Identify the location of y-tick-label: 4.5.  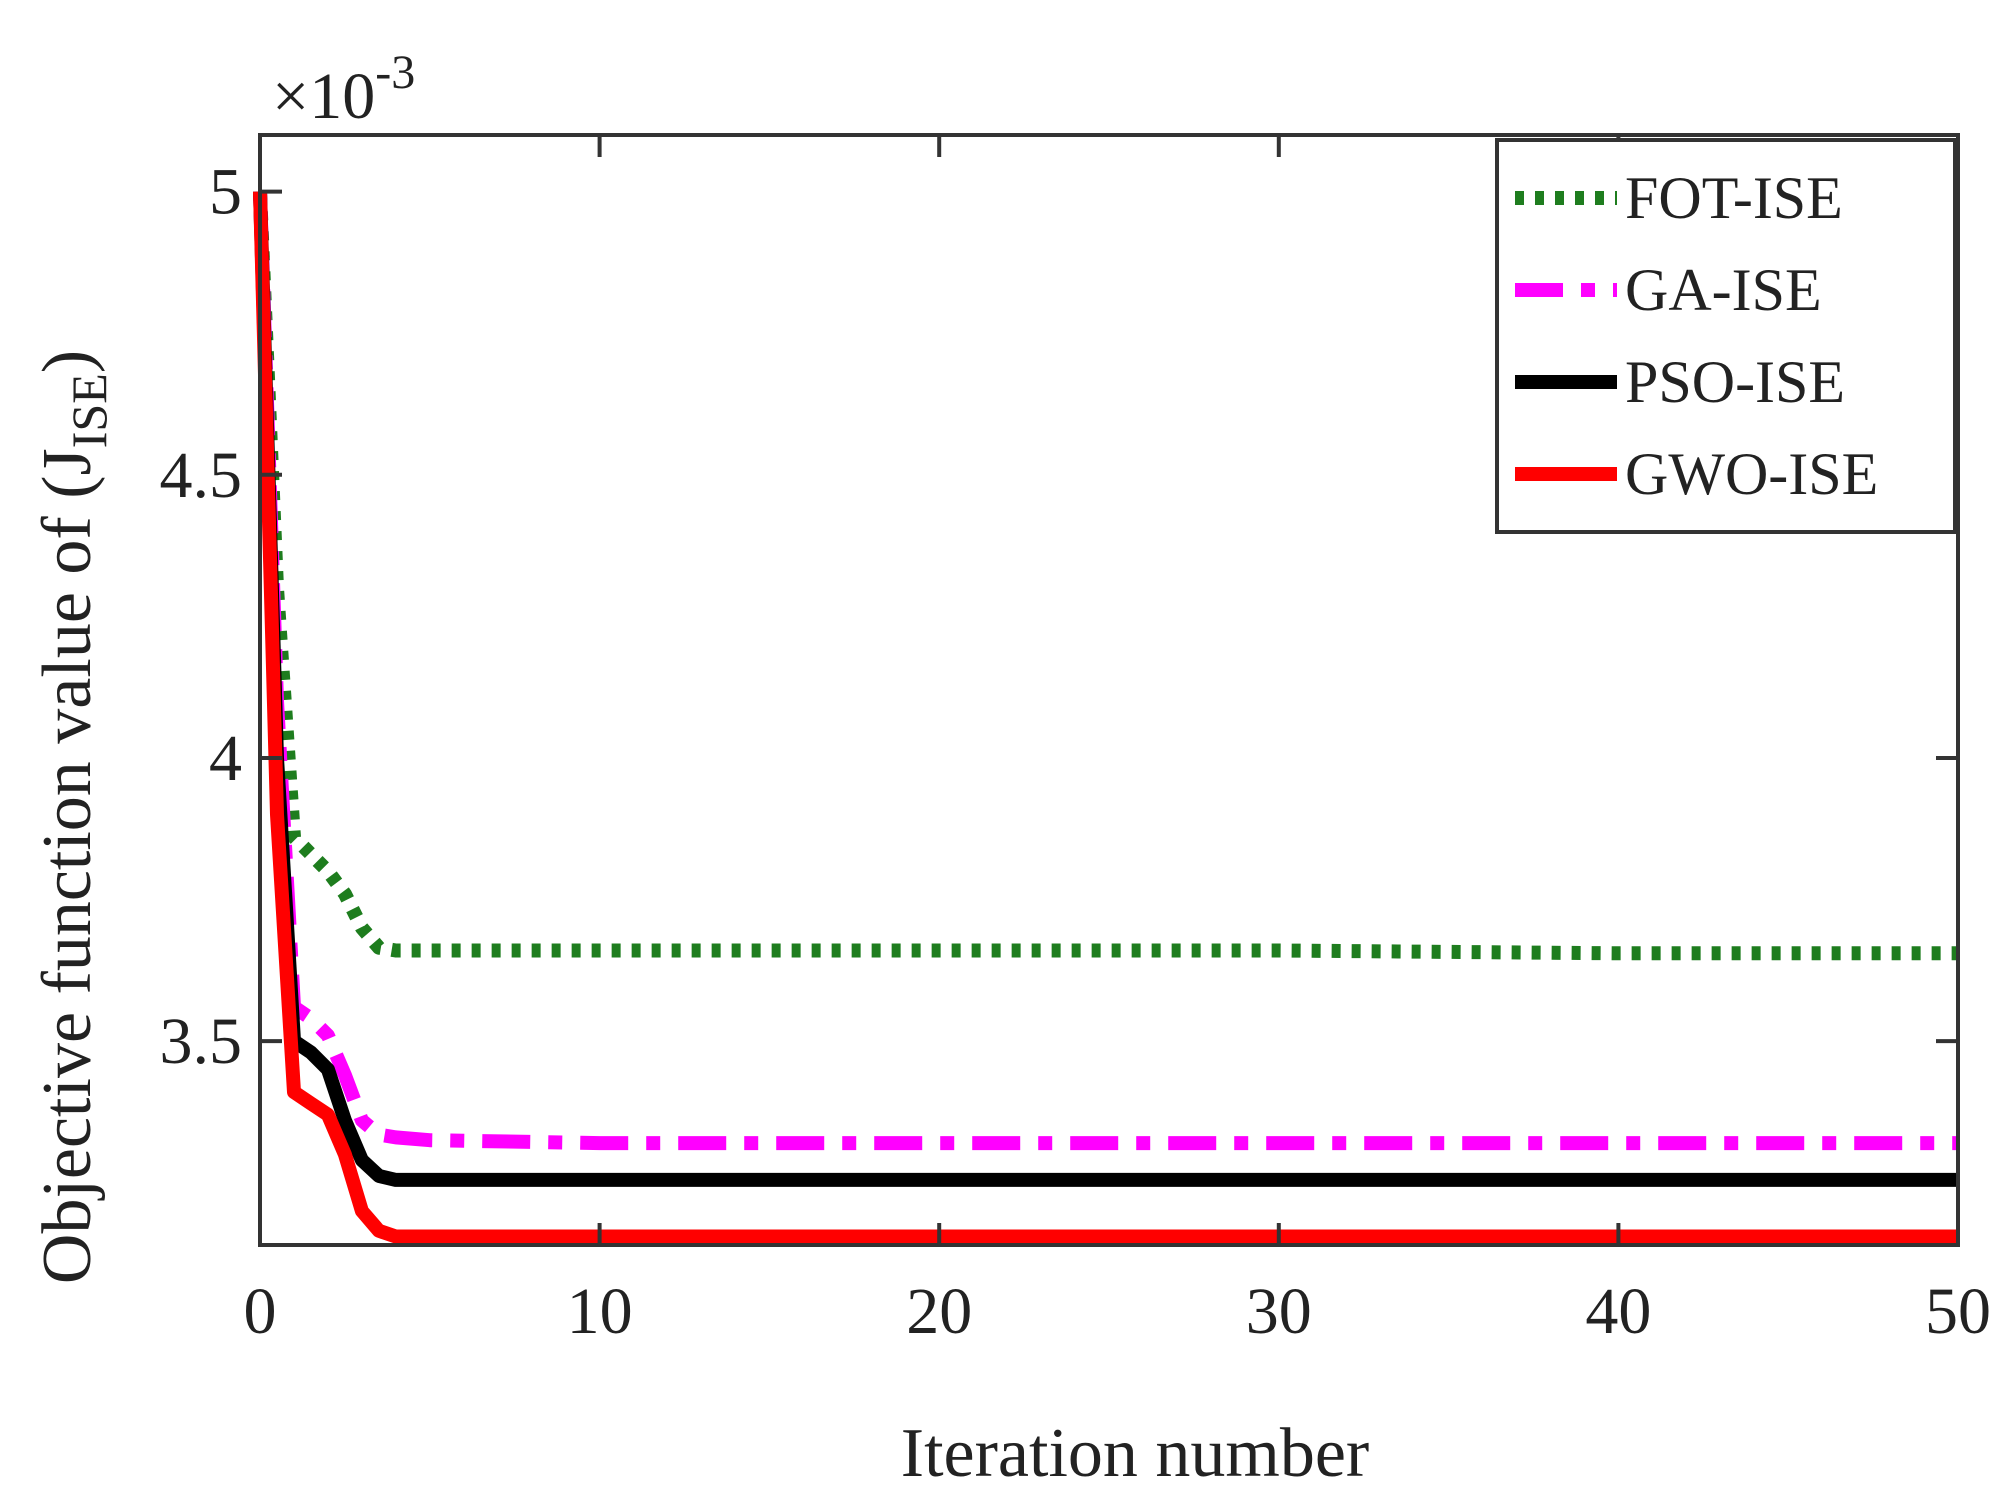
(201, 475).